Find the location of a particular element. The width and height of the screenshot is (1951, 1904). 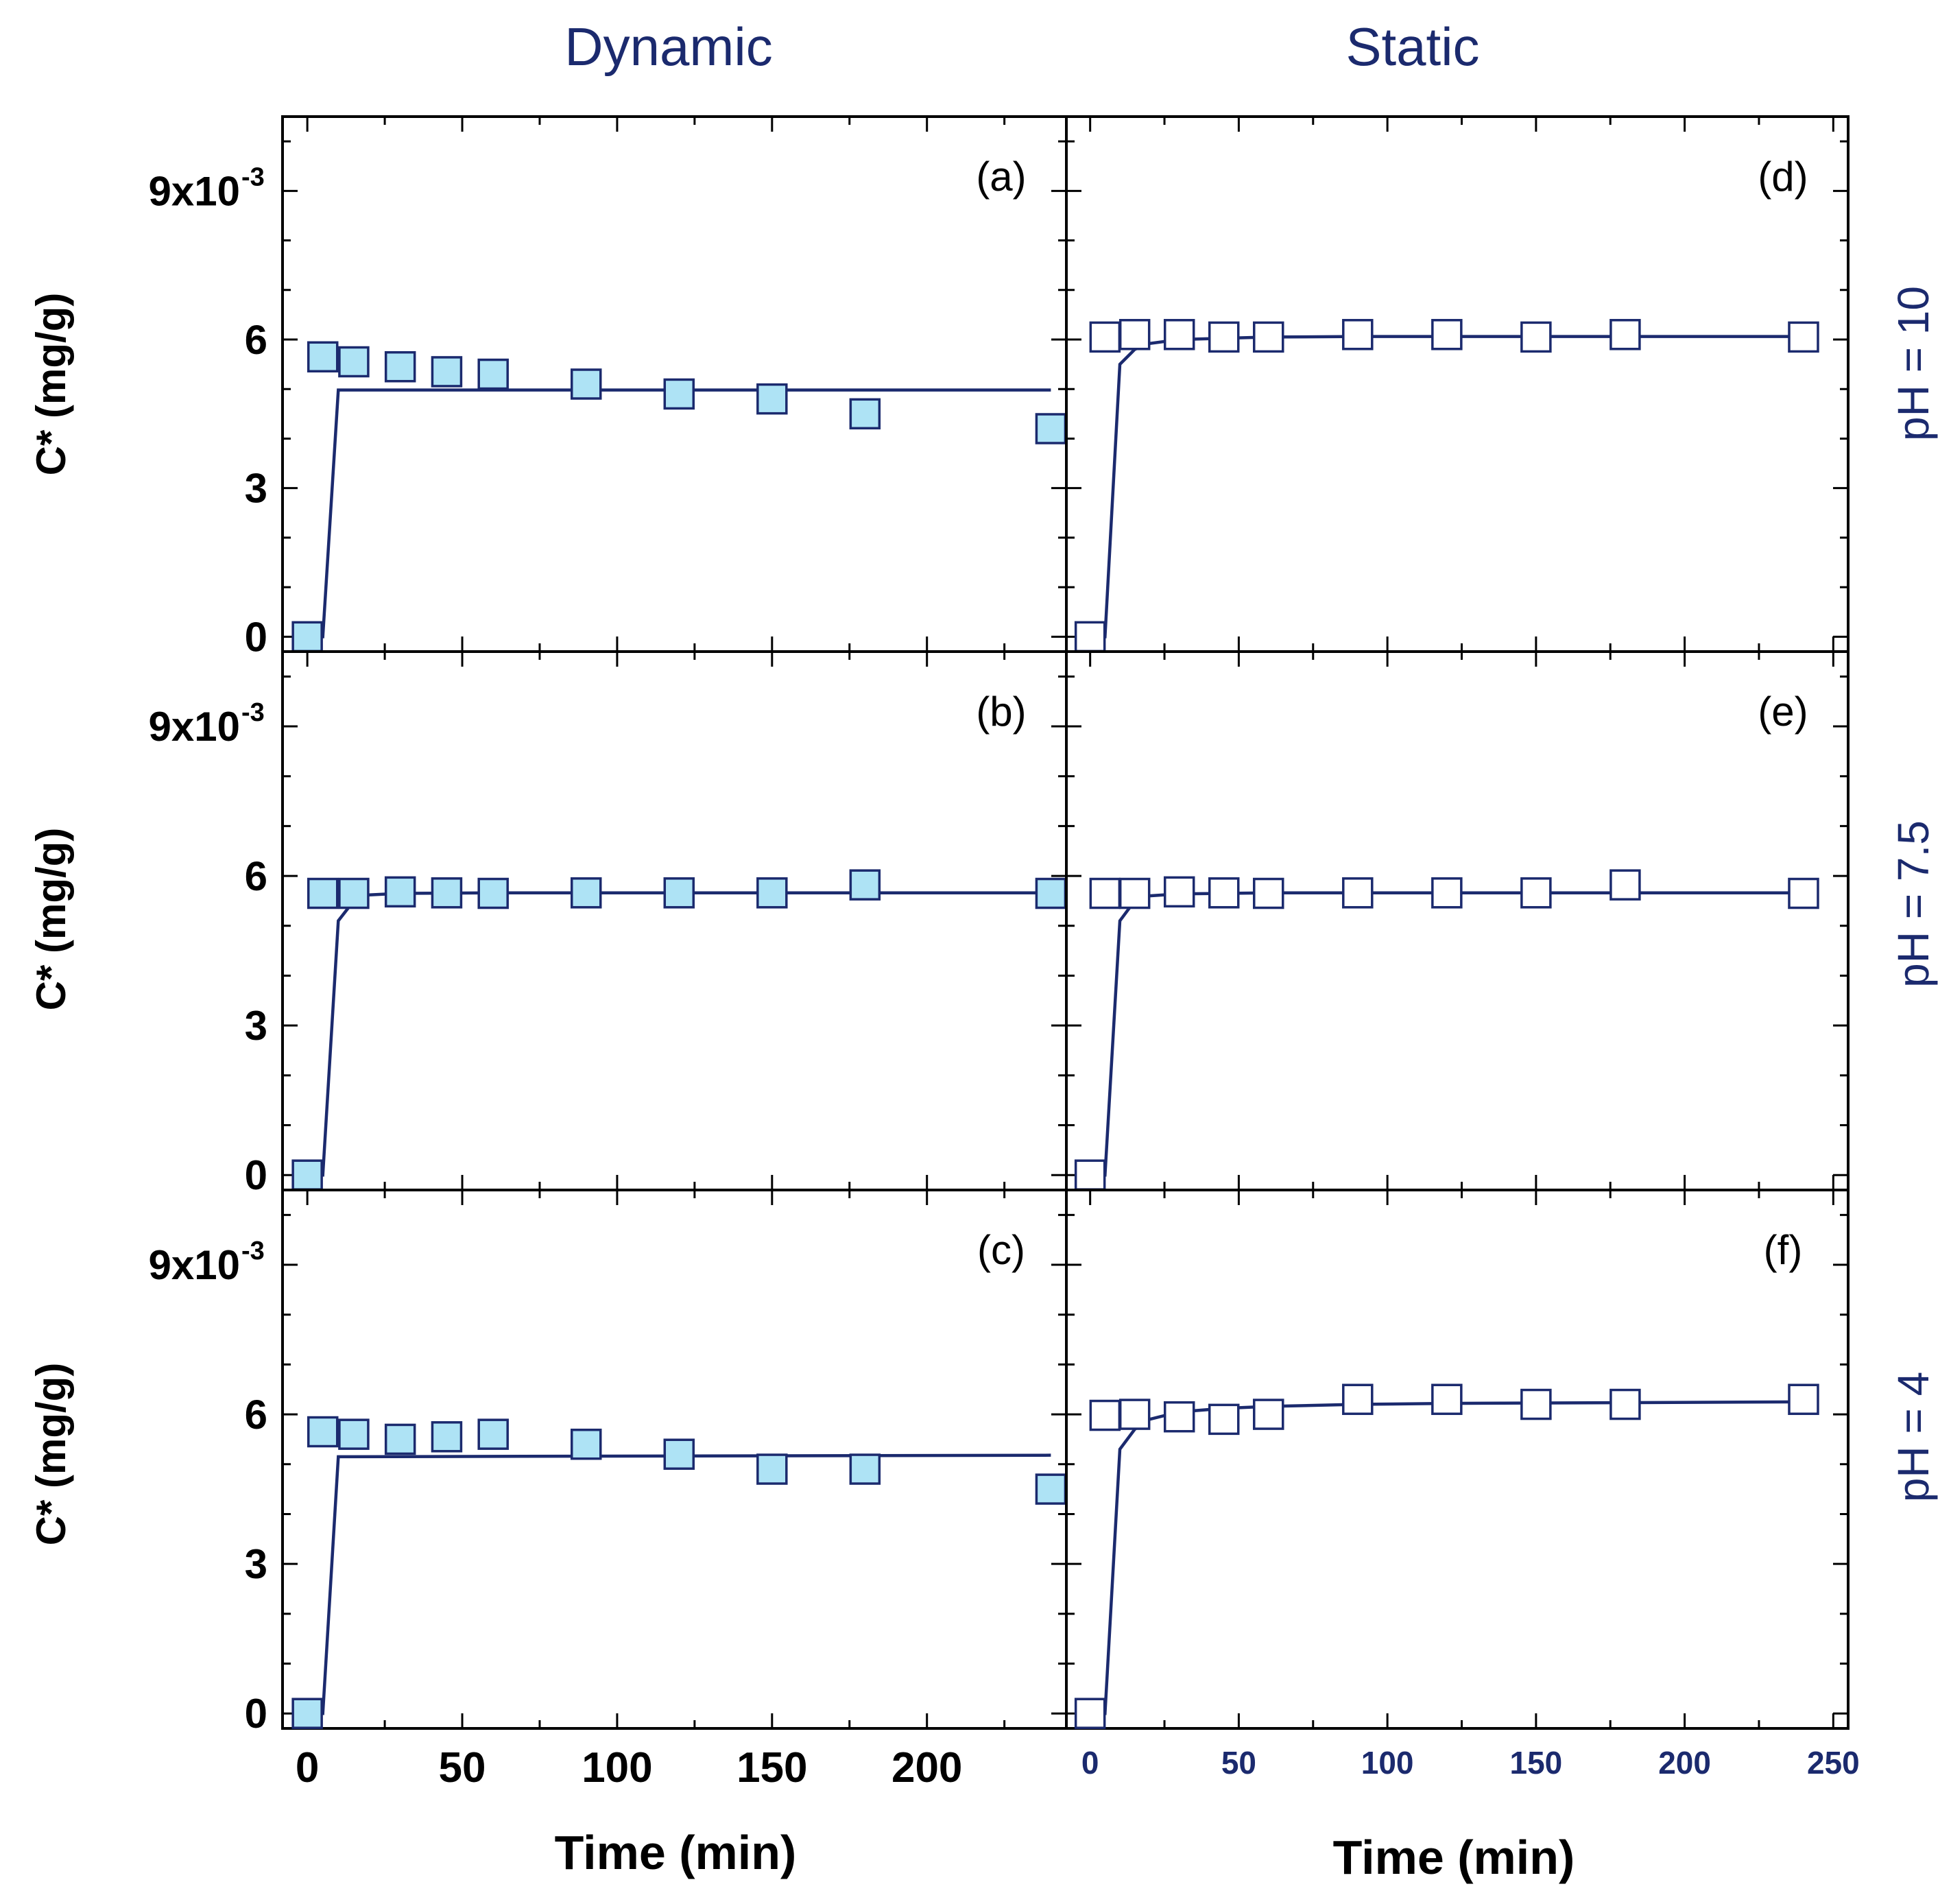

x-tick-label: 200 is located at coordinates (926, 1768).